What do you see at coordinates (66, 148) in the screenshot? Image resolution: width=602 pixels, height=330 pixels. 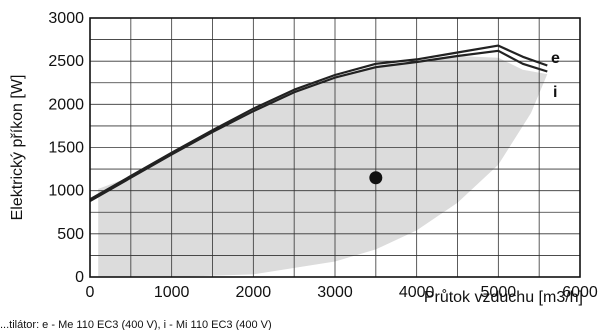 I see `y-tick-label: 1500` at bounding box center [66, 148].